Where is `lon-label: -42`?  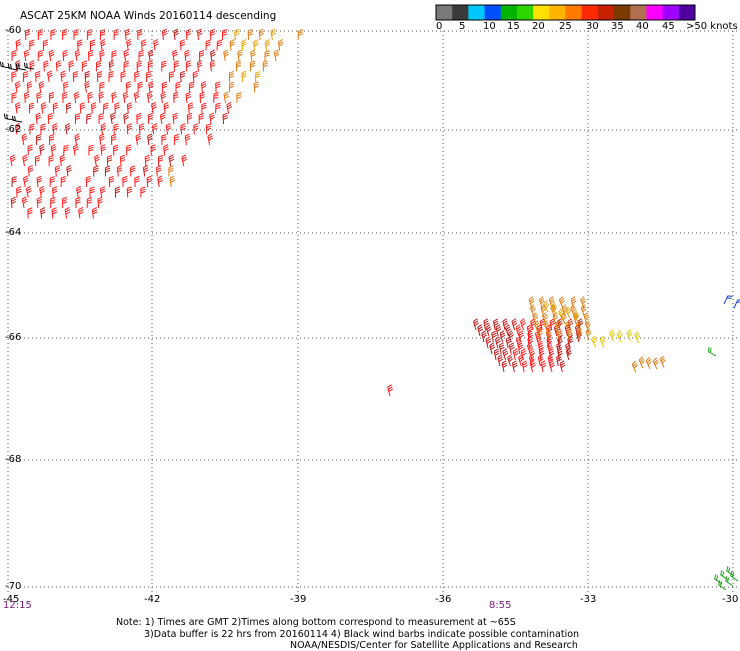 lon-label: -42 is located at coordinates (152, 599).